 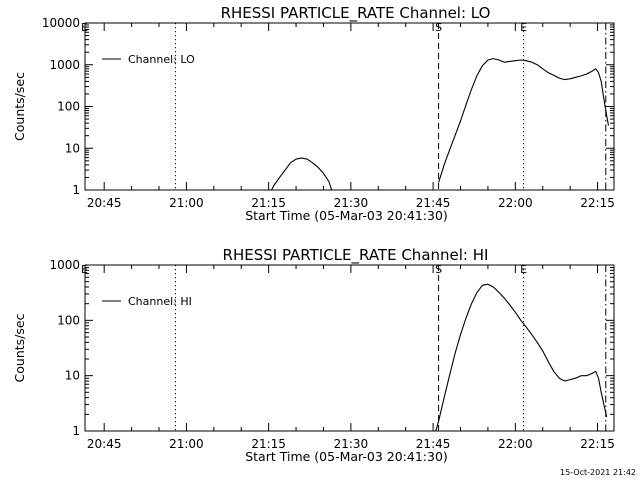 I want to click on legend-entry: Channel: HI, so click(x=160, y=301).